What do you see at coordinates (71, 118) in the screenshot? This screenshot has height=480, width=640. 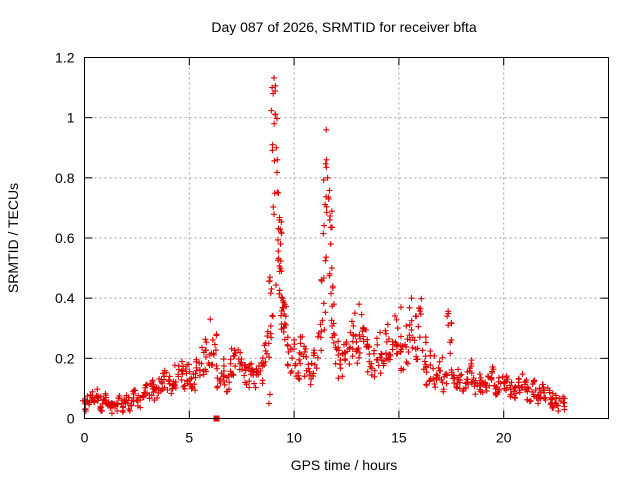 I see `y-tick-label: 1` at bounding box center [71, 118].